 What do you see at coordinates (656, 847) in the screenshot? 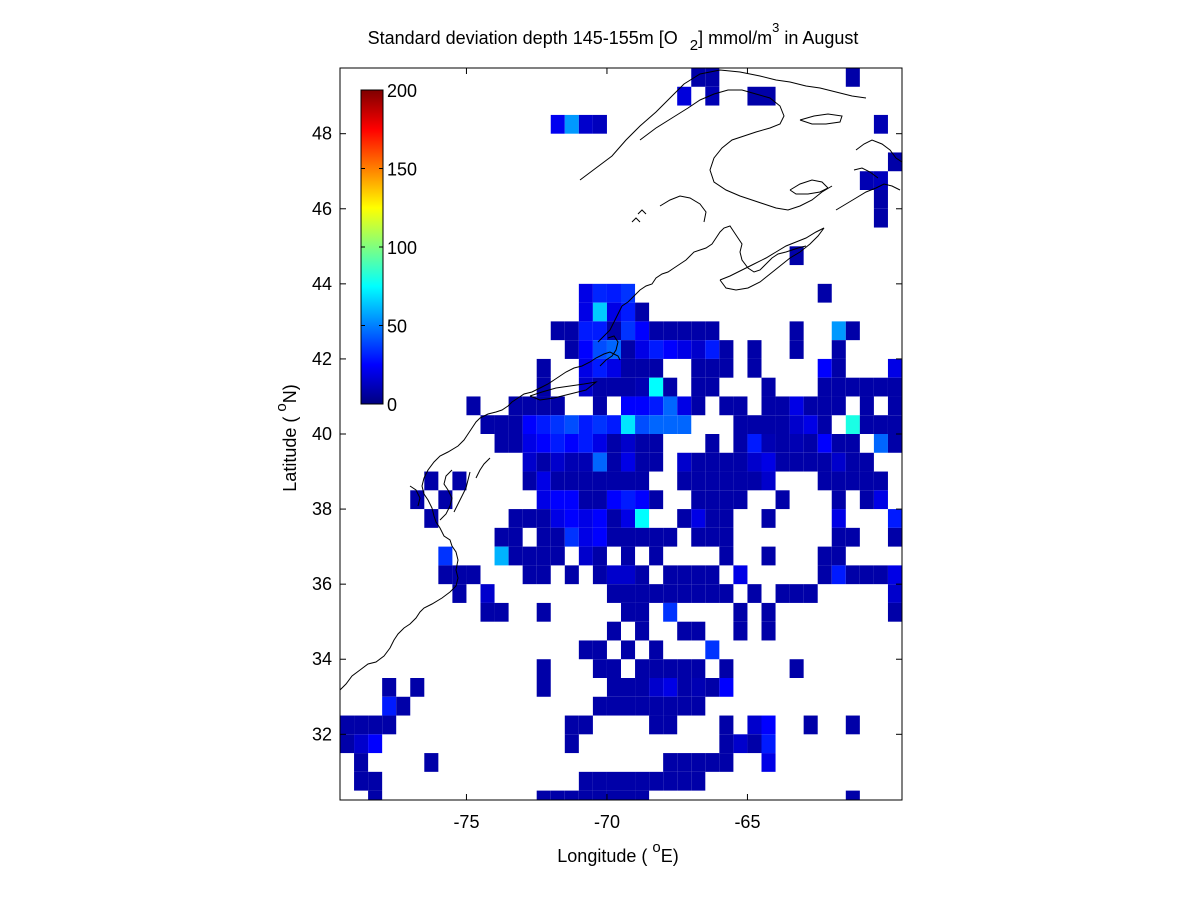
I see `xlabel-superscript: o` at bounding box center [656, 847].